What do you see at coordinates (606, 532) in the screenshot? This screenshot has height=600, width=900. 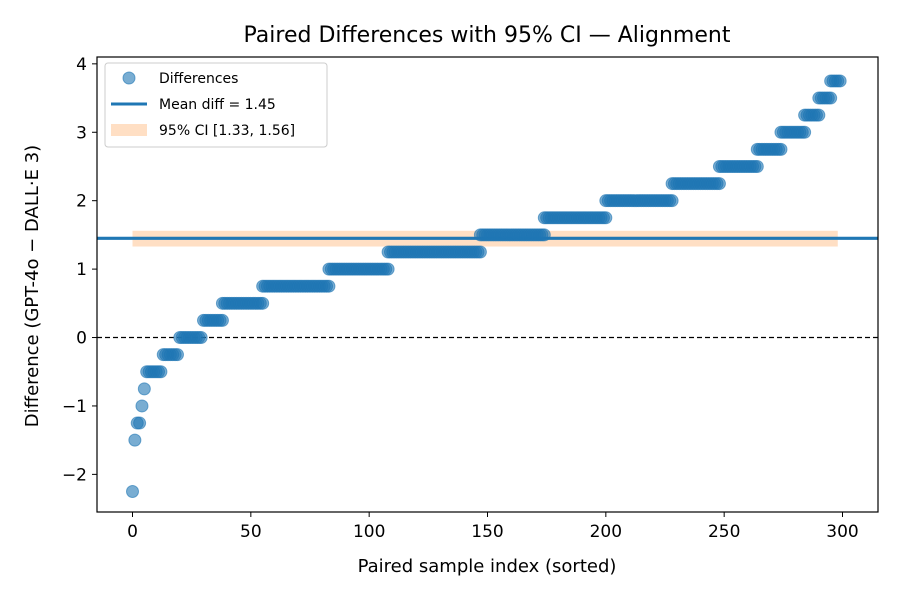 I see `x-tick-label: 200` at bounding box center [606, 532].